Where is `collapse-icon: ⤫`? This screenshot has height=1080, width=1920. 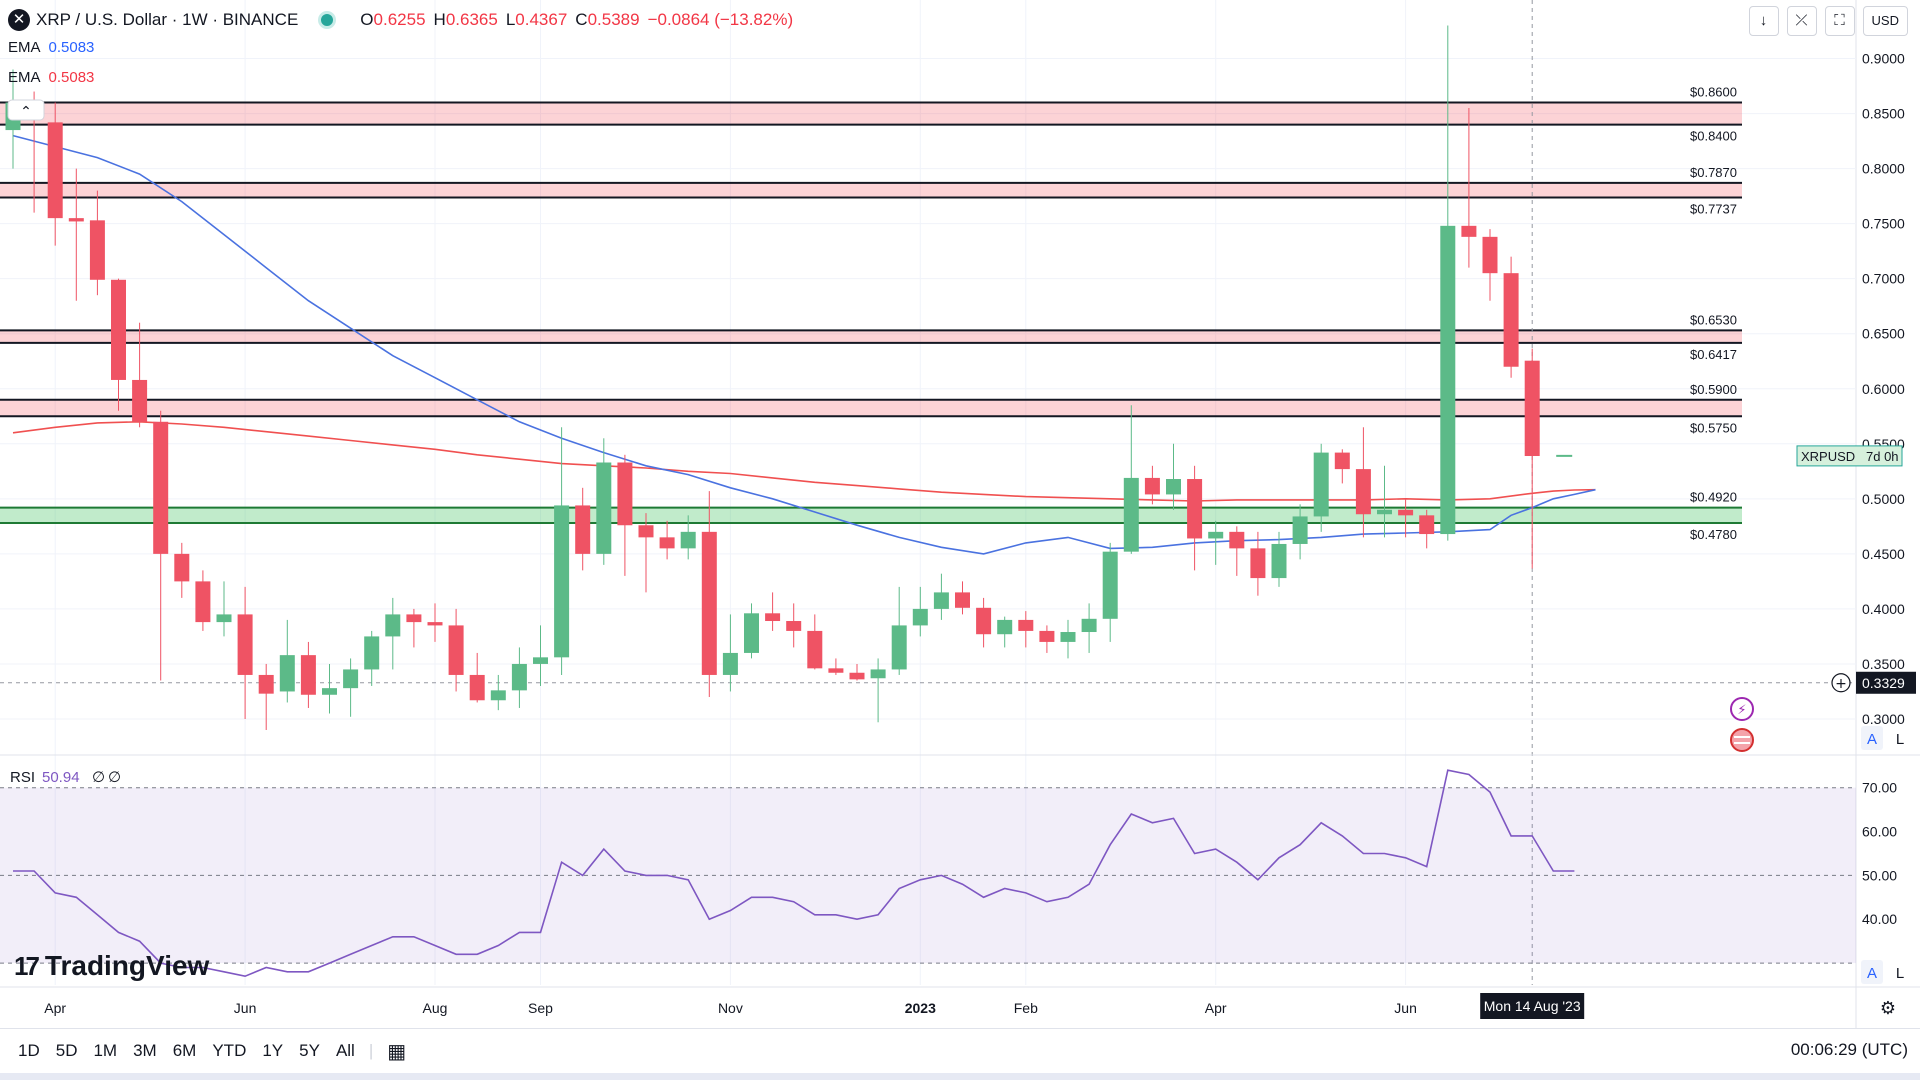 collapse-icon: ⤫ is located at coordinates (1801, 21).